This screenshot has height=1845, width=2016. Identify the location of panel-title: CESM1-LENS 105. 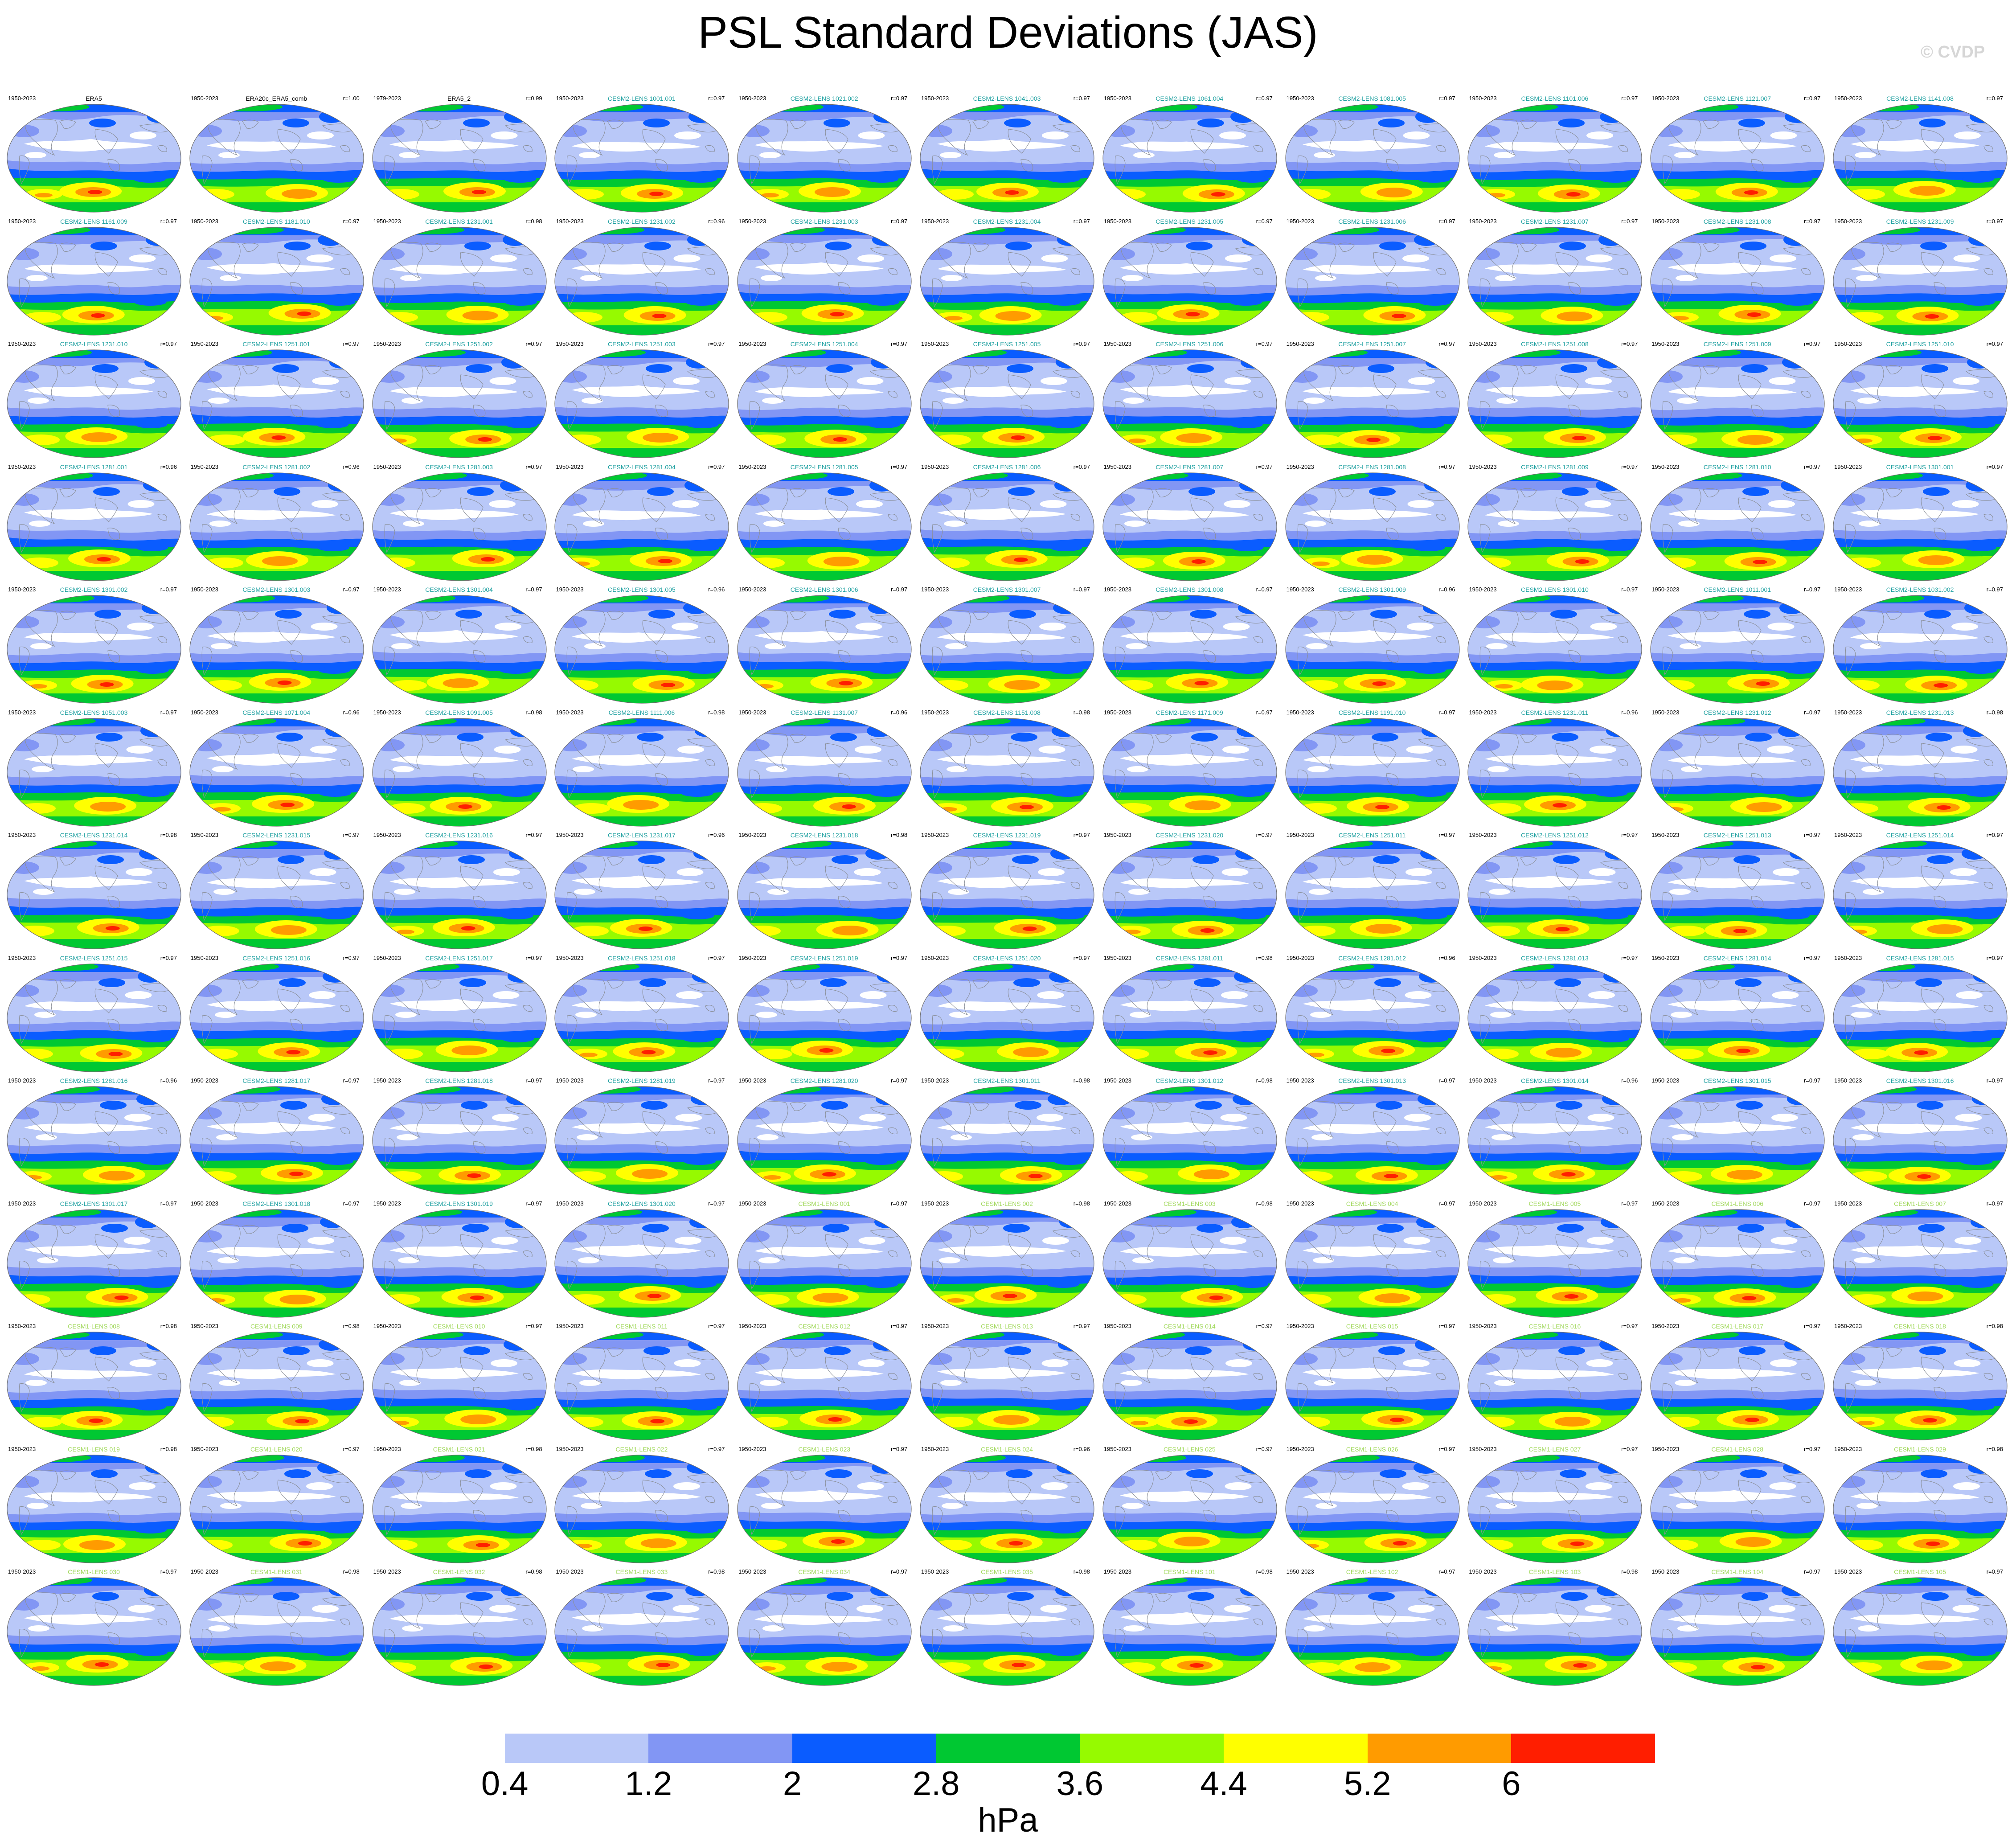
(1920, 1571).